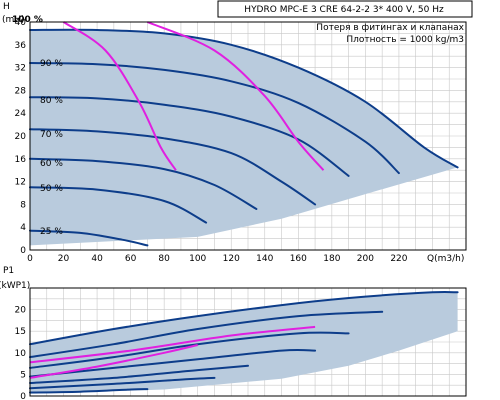 This screenshot has width=500, height=400. Describe the element at coordinates (23, 375) in the screenshot. I see `y-tick-label: 5` at that location.